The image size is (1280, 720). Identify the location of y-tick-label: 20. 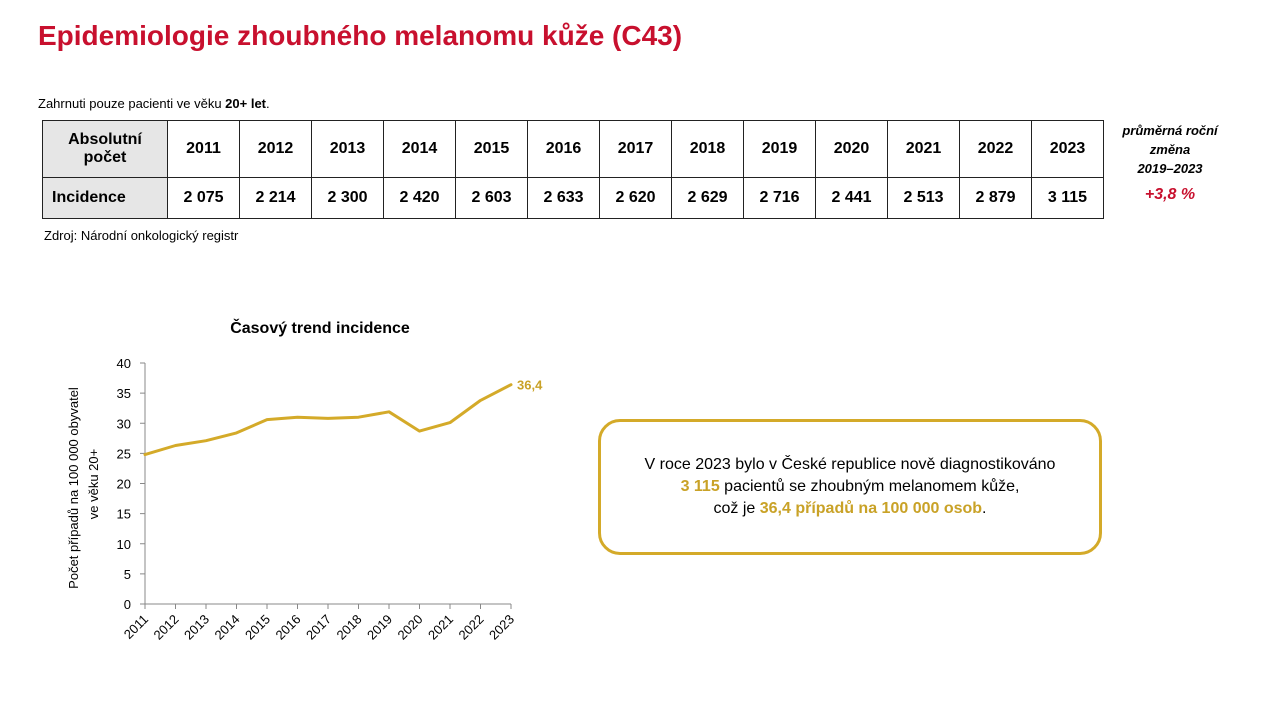
(124, 484).